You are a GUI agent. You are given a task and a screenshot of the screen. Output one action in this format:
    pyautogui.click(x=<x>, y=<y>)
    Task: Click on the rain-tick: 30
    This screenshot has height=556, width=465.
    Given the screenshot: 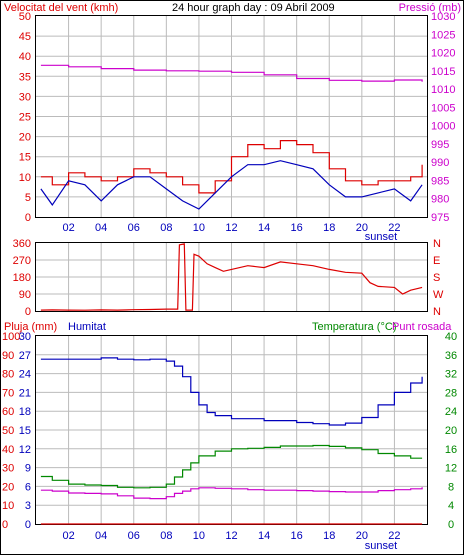 What is the action you would take?
    pyautogui.click(x=8, y=469)
    